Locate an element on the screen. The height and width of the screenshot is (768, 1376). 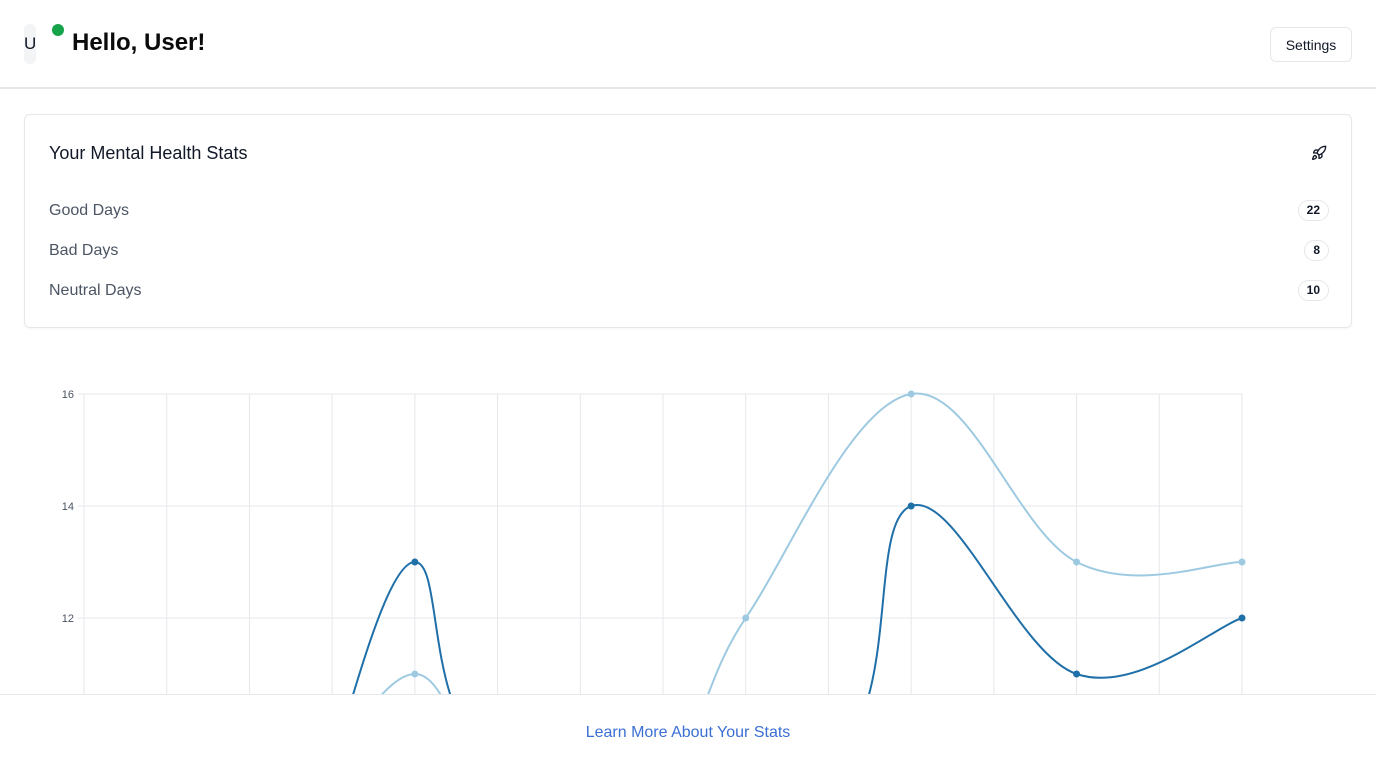
stat-row-neutral-days: Neutral Days 10 is located at coordinates (689, 291).